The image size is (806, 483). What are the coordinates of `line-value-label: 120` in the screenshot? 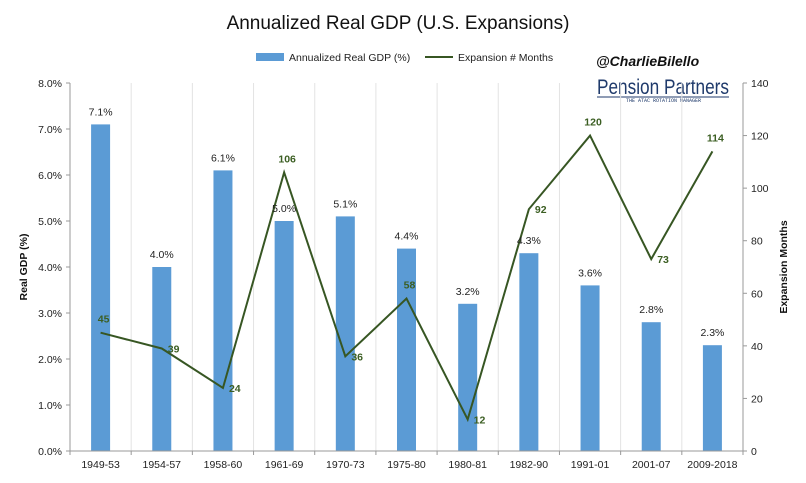 It's located at (593, 123).